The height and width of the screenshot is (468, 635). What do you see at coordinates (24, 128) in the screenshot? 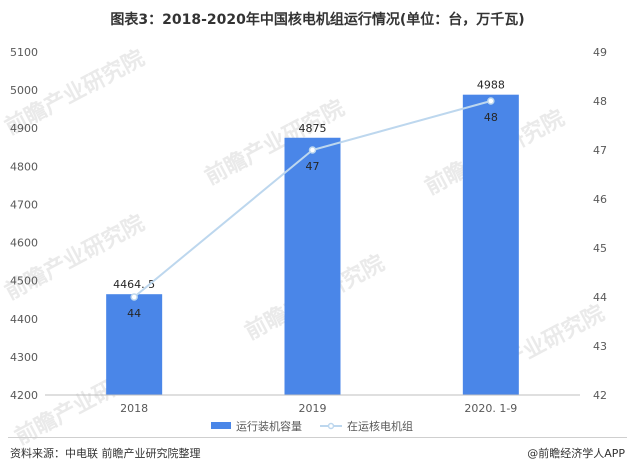
I see `left-axis-tick-label: 4900` at bounding box center [24, 128].